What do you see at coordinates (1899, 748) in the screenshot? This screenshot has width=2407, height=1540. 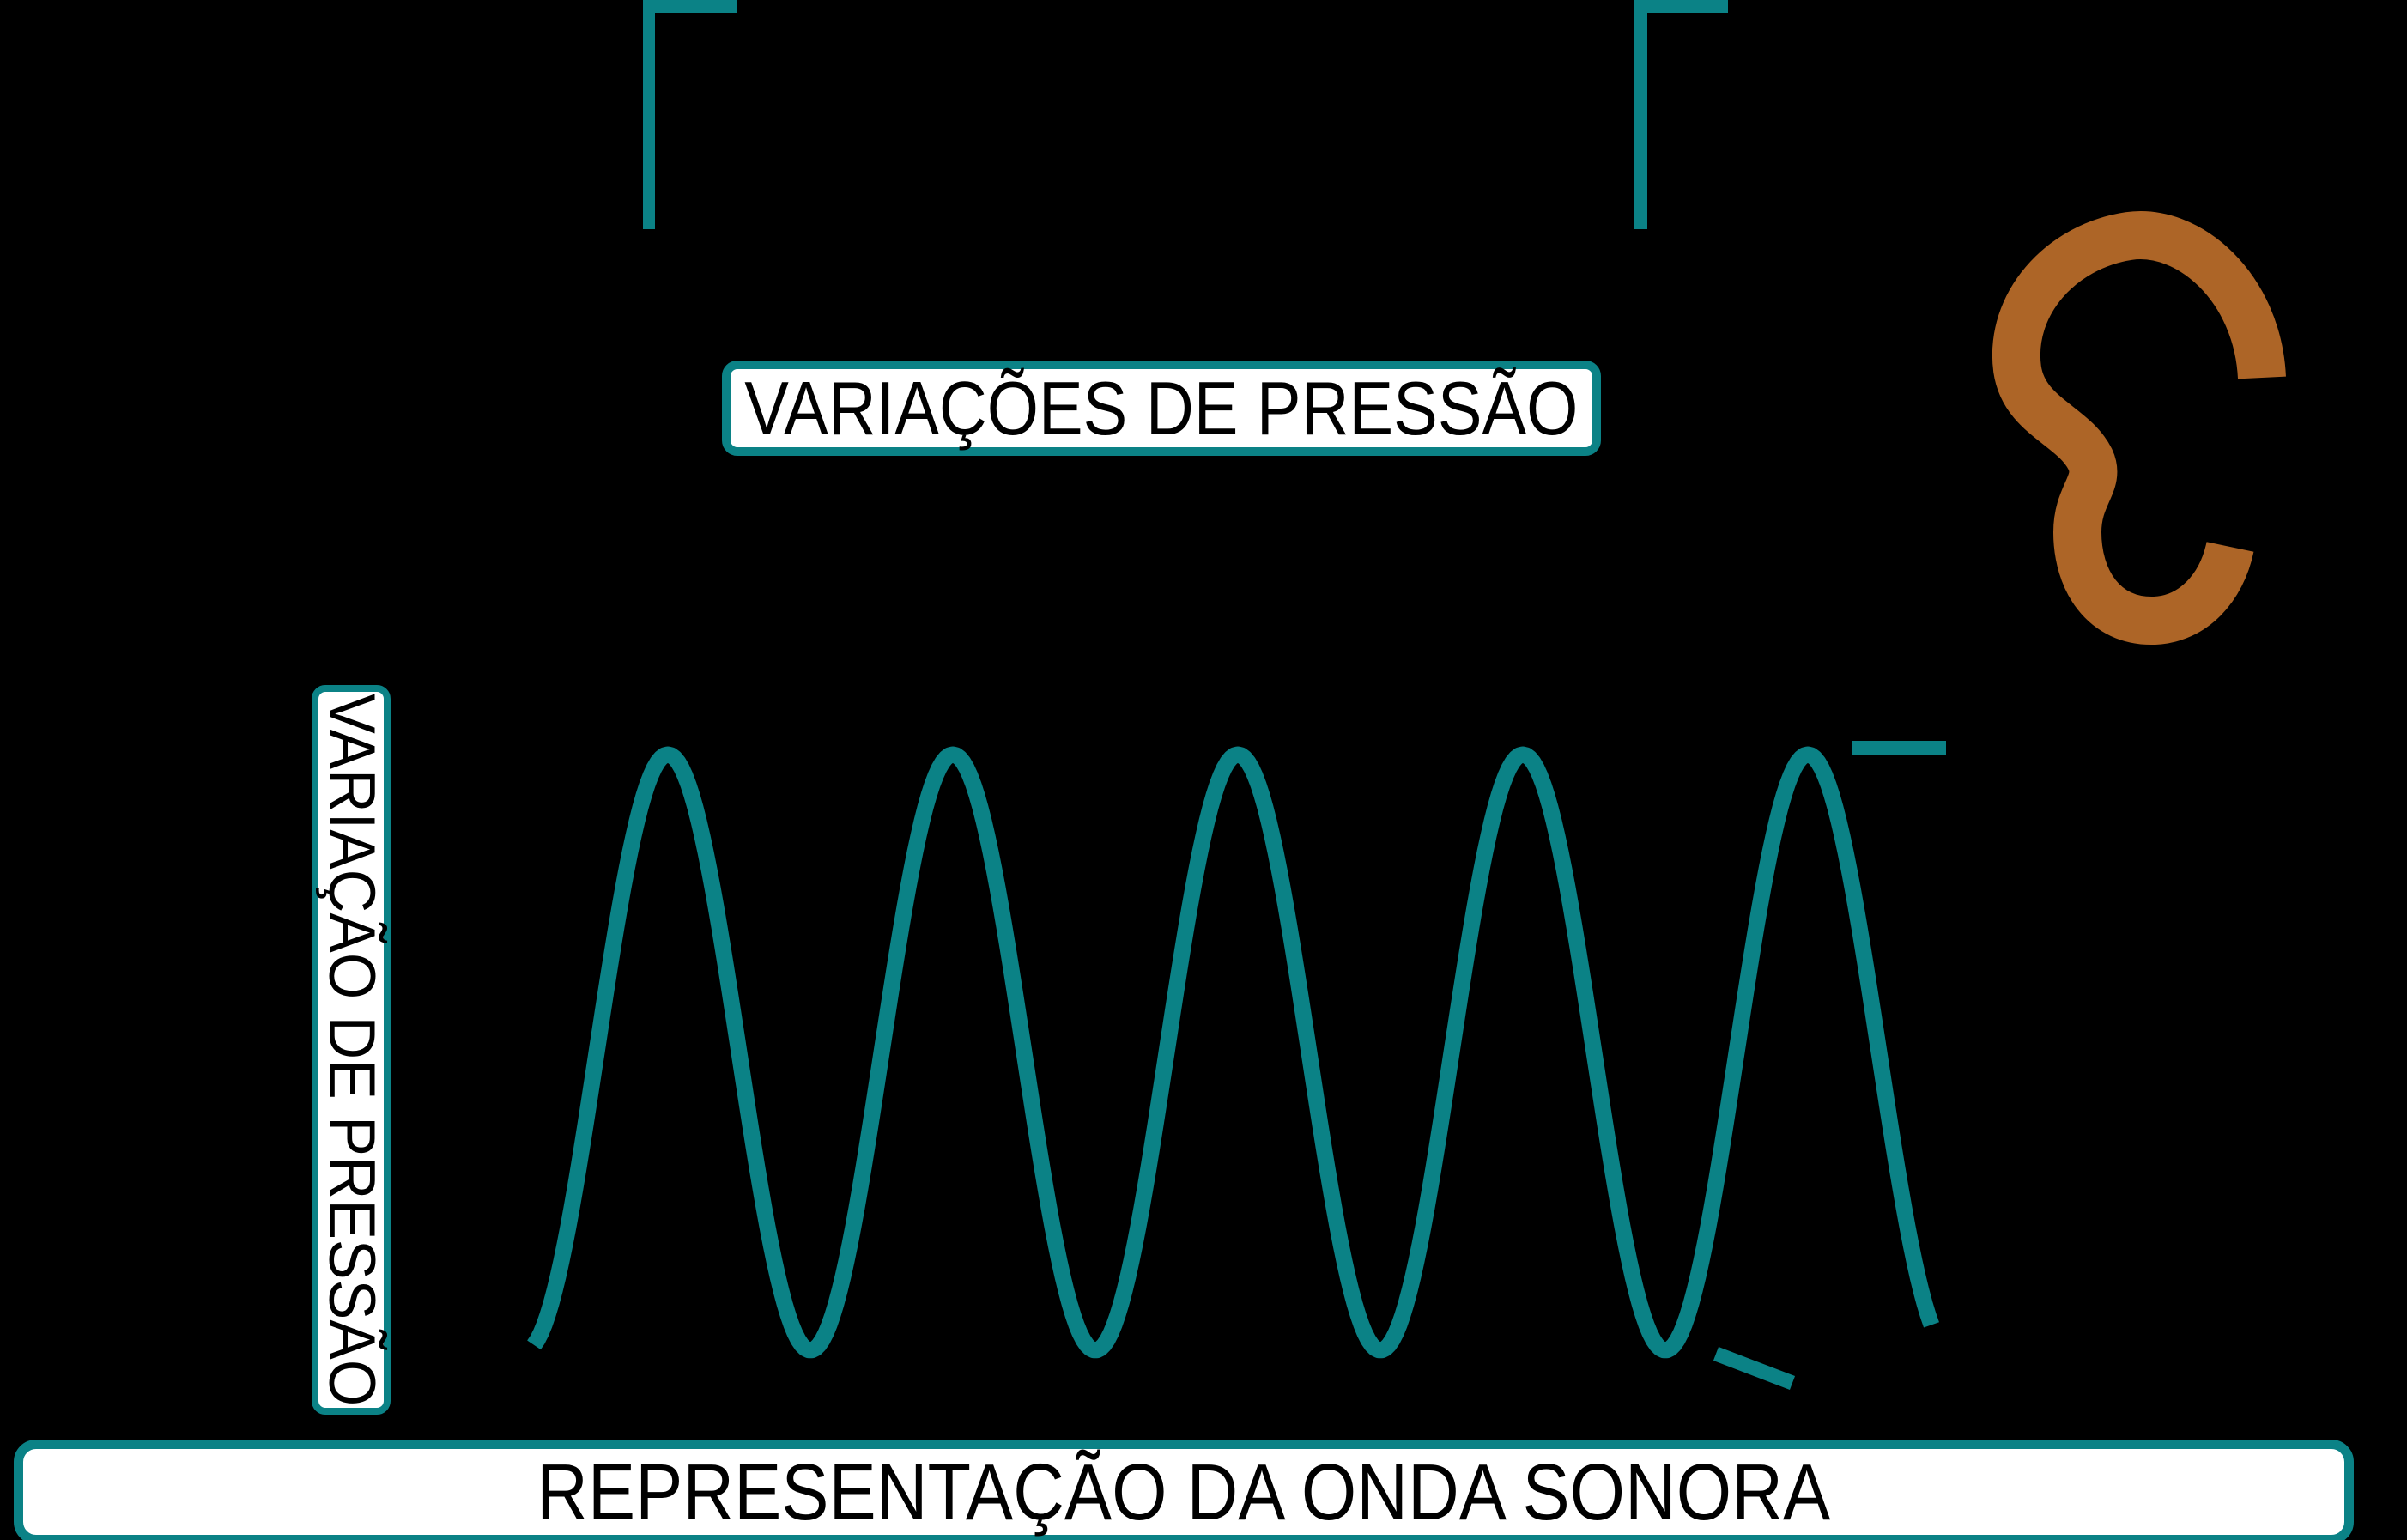 I see `wave-dash-horizontal` at bounding box center [1899, 748].